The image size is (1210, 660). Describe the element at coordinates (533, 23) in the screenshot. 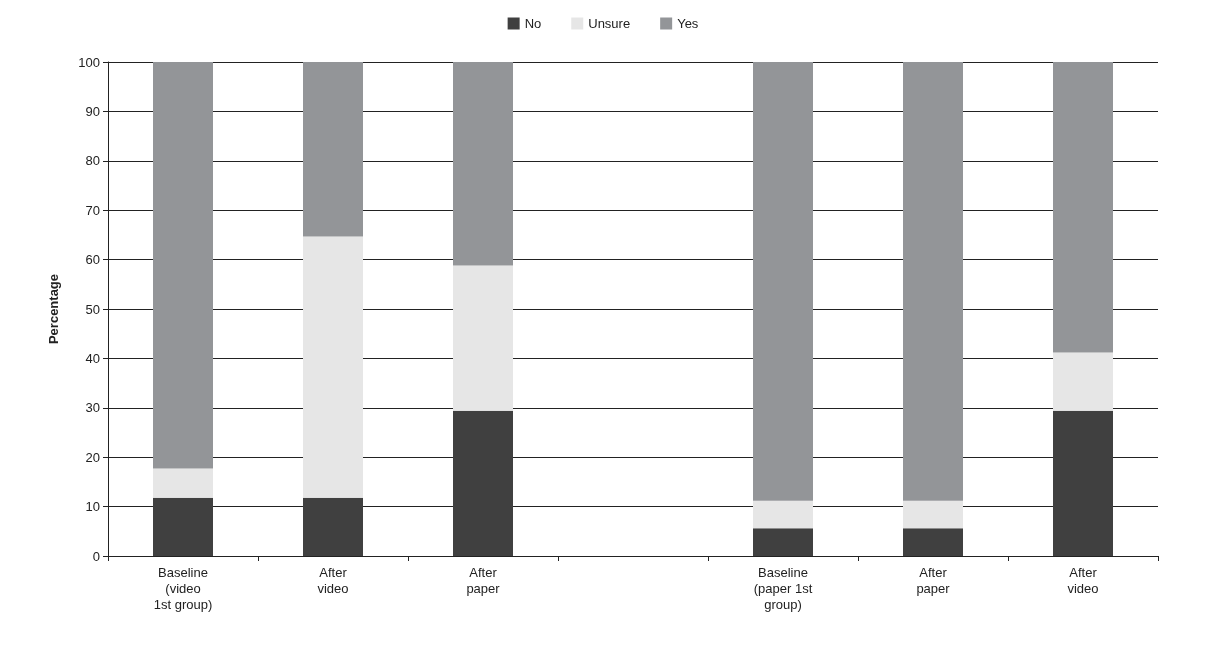

I see `legend-label: No` at that location.